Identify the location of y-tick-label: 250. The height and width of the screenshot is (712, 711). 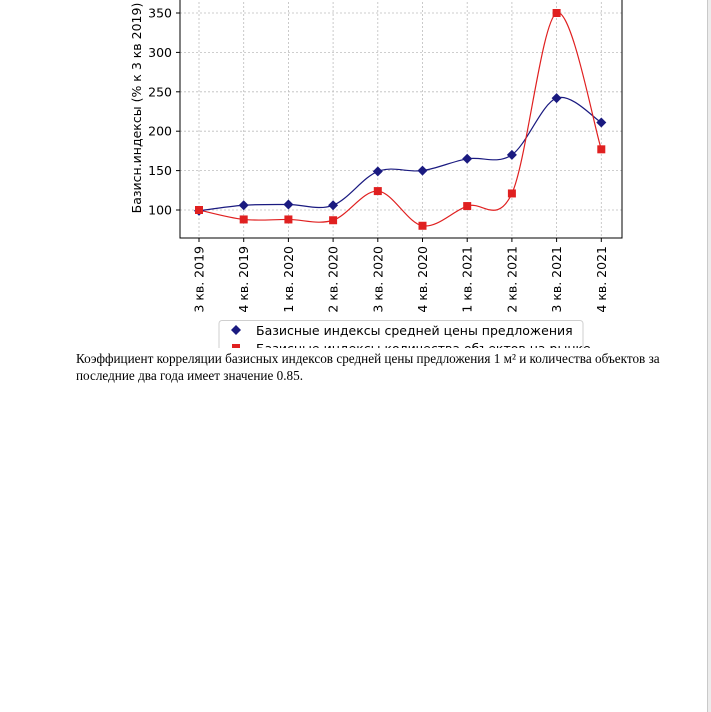
(160, 91).